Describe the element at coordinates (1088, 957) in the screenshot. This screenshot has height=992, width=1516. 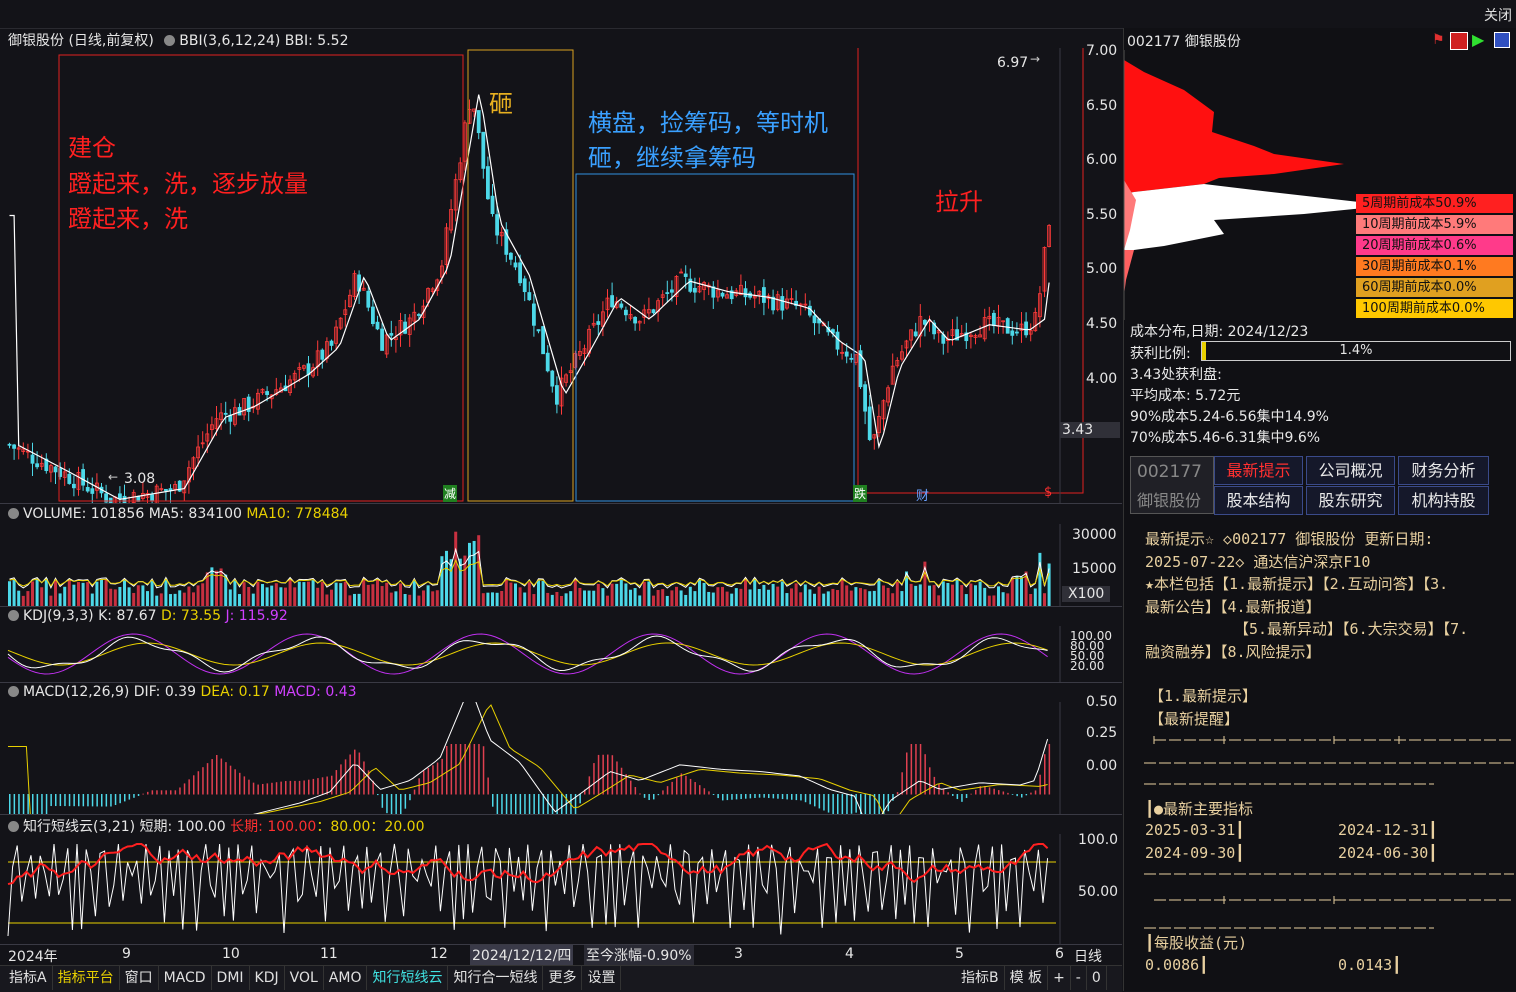
I see `period-label: 日线` at that location.